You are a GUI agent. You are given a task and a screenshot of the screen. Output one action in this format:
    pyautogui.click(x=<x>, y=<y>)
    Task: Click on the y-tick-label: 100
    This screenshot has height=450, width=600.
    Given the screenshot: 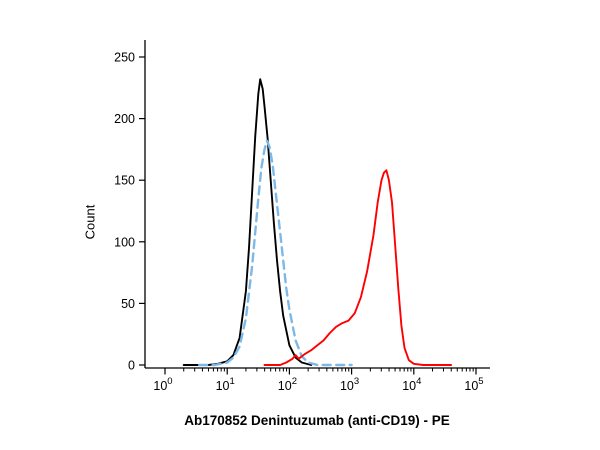 What is the action you would take?
    pyautogui.click(x=124, y=242)
    